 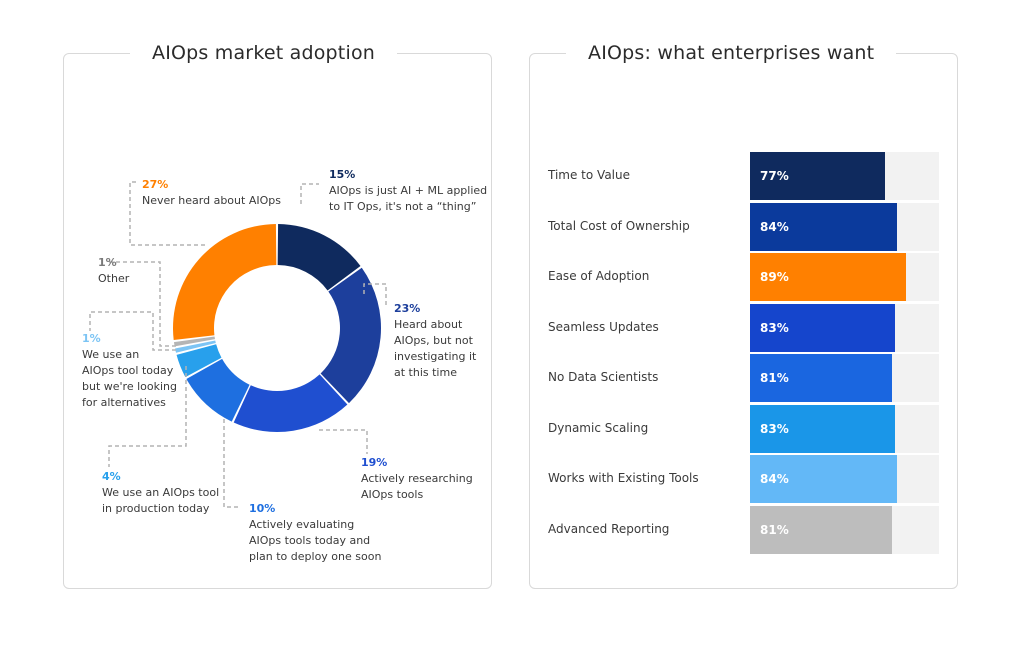 I want to click on slice-percent-label: 10%, so click(x=262, y=508).